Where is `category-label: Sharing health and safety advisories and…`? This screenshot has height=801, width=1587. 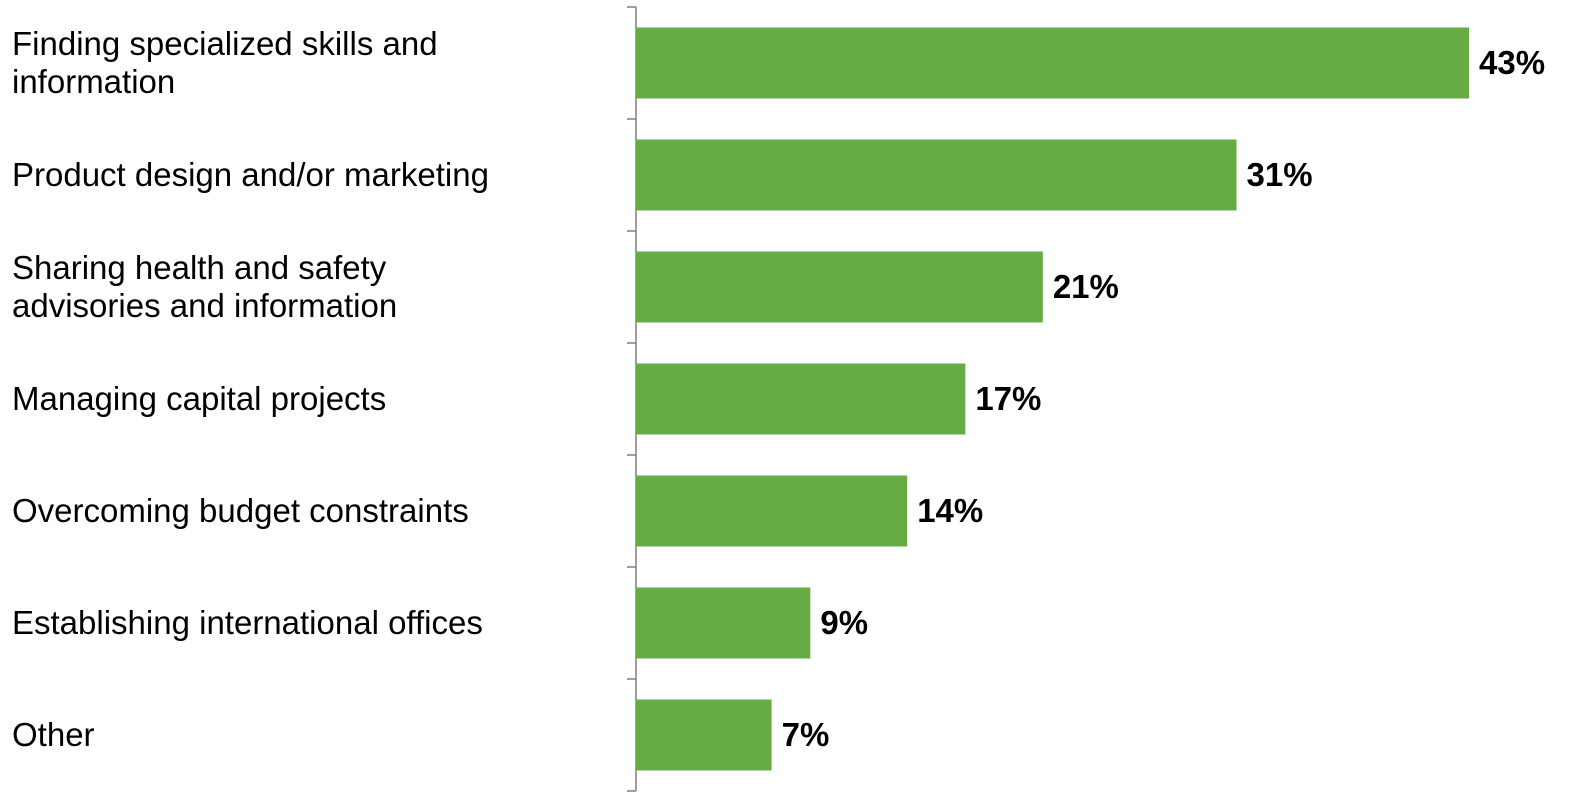
category-label: Sharing health and safety advisories and… is located at coordinates (205, 286).